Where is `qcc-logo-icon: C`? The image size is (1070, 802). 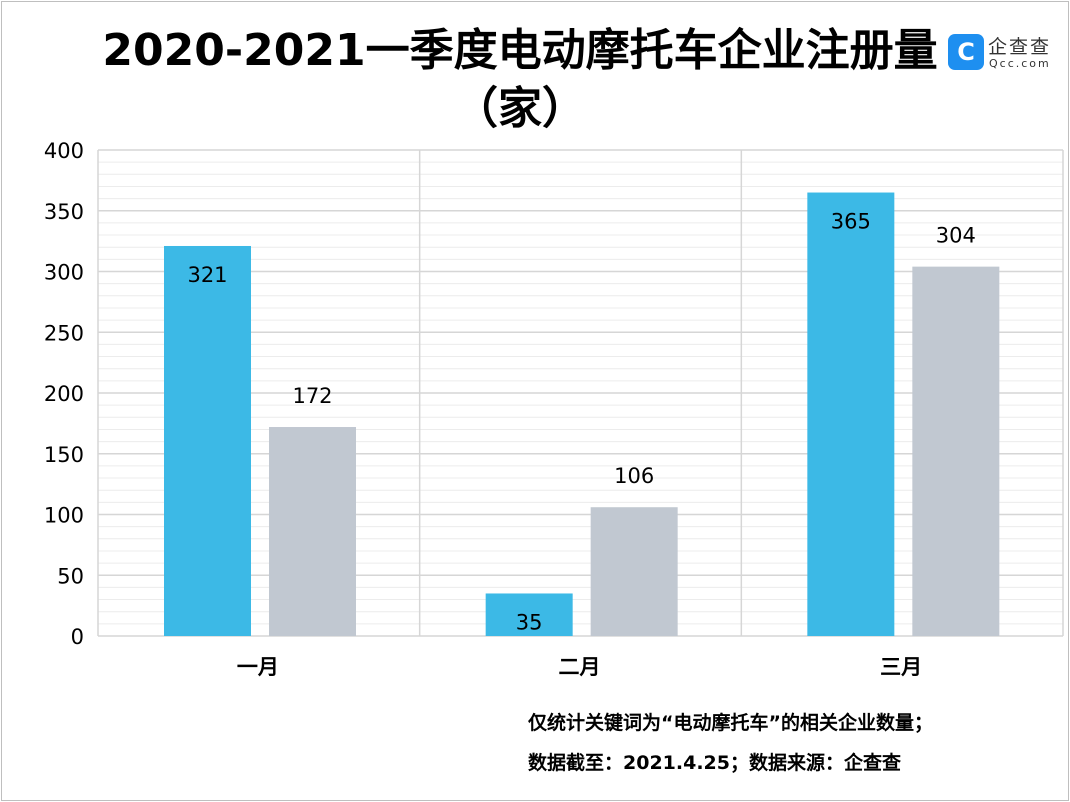 qcc-logo-icon: C is located at coordinates (966, 52).